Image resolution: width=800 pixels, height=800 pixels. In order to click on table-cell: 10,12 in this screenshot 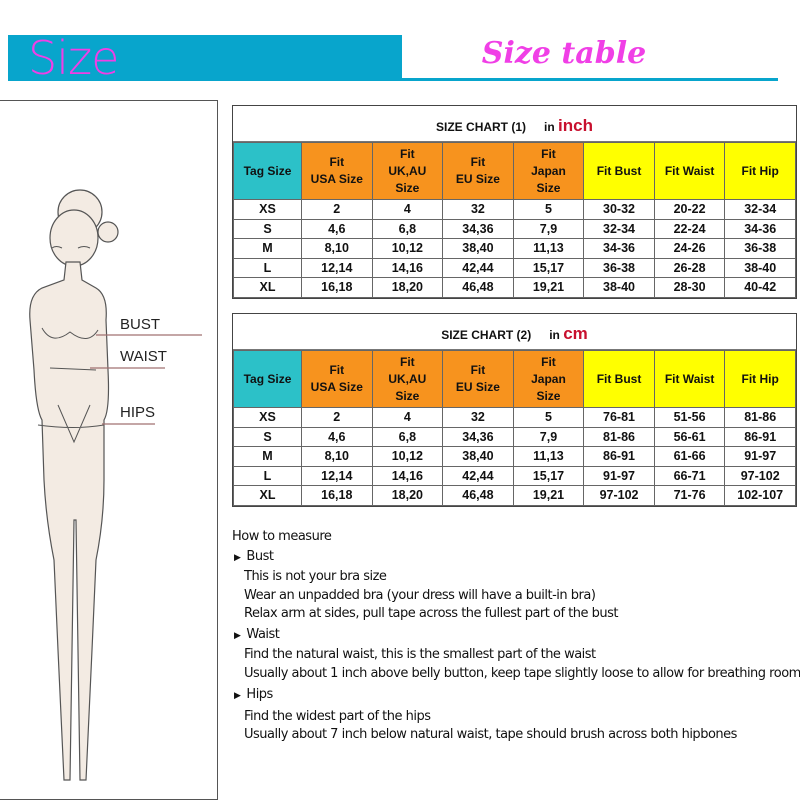, I will do `click(407, 248)`.